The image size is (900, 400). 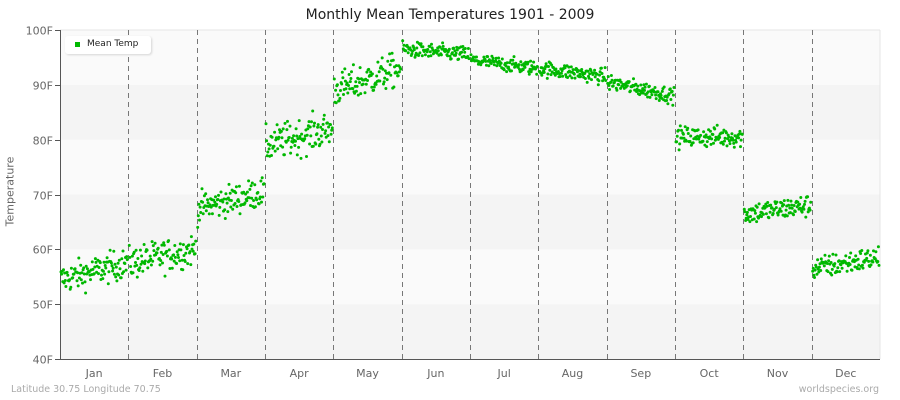 I want to click on location-caption: Latitude 30.75 Longitude 70.75, so click(x=86, y=389).